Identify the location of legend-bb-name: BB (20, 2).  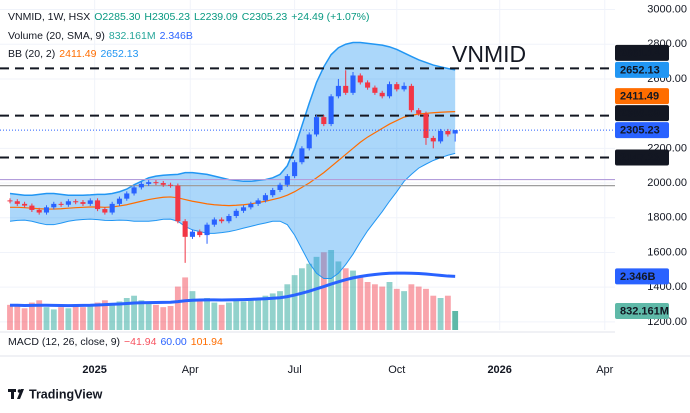
(31, 54).